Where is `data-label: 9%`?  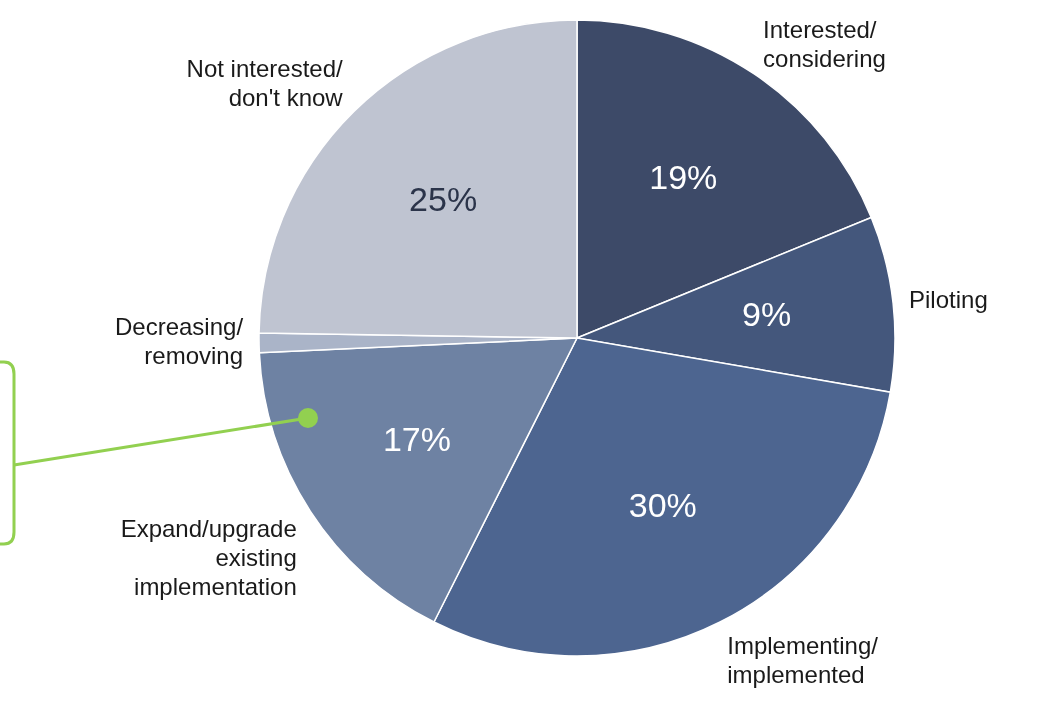 data-label: 9% is located at coordinates (767, 314).